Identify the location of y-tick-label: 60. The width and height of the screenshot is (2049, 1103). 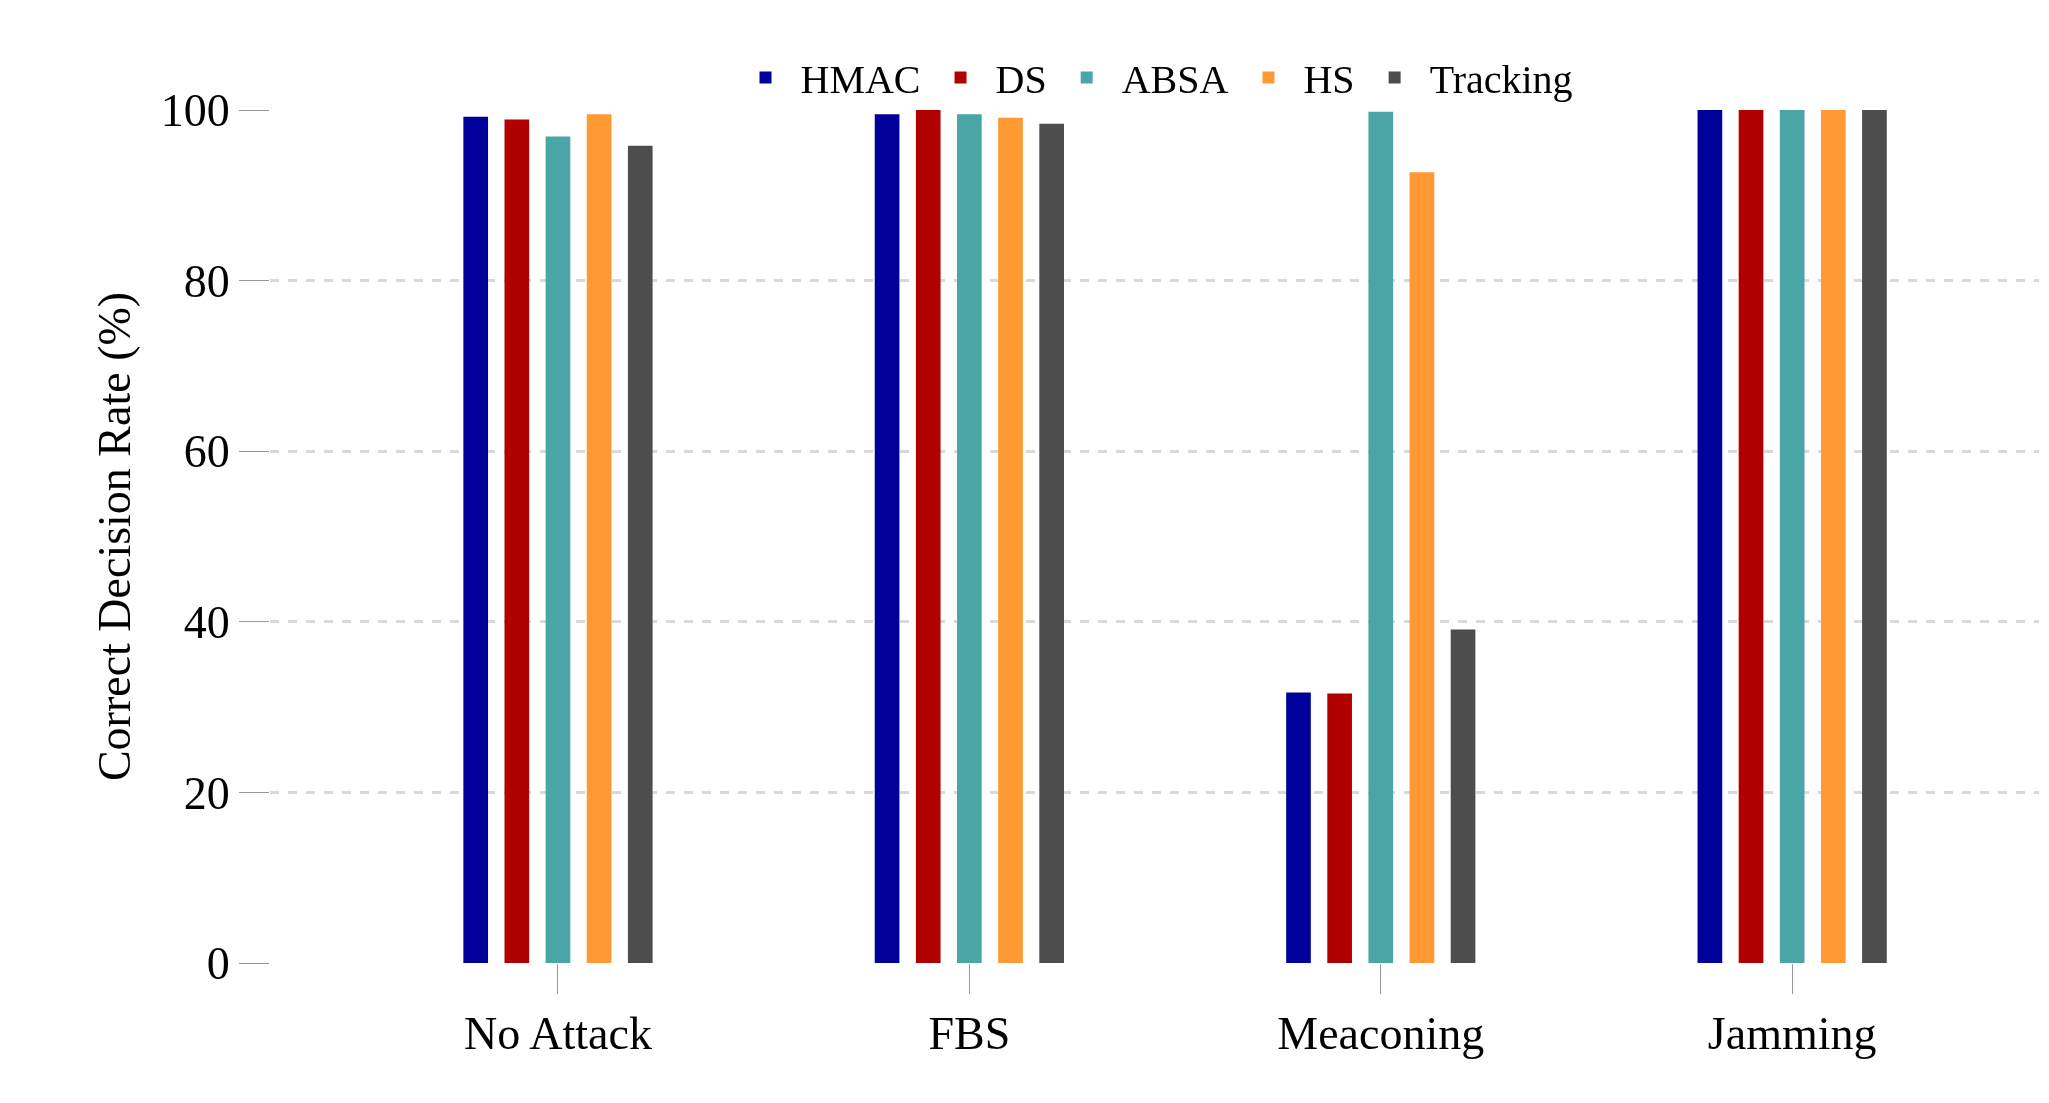
(206, 452).